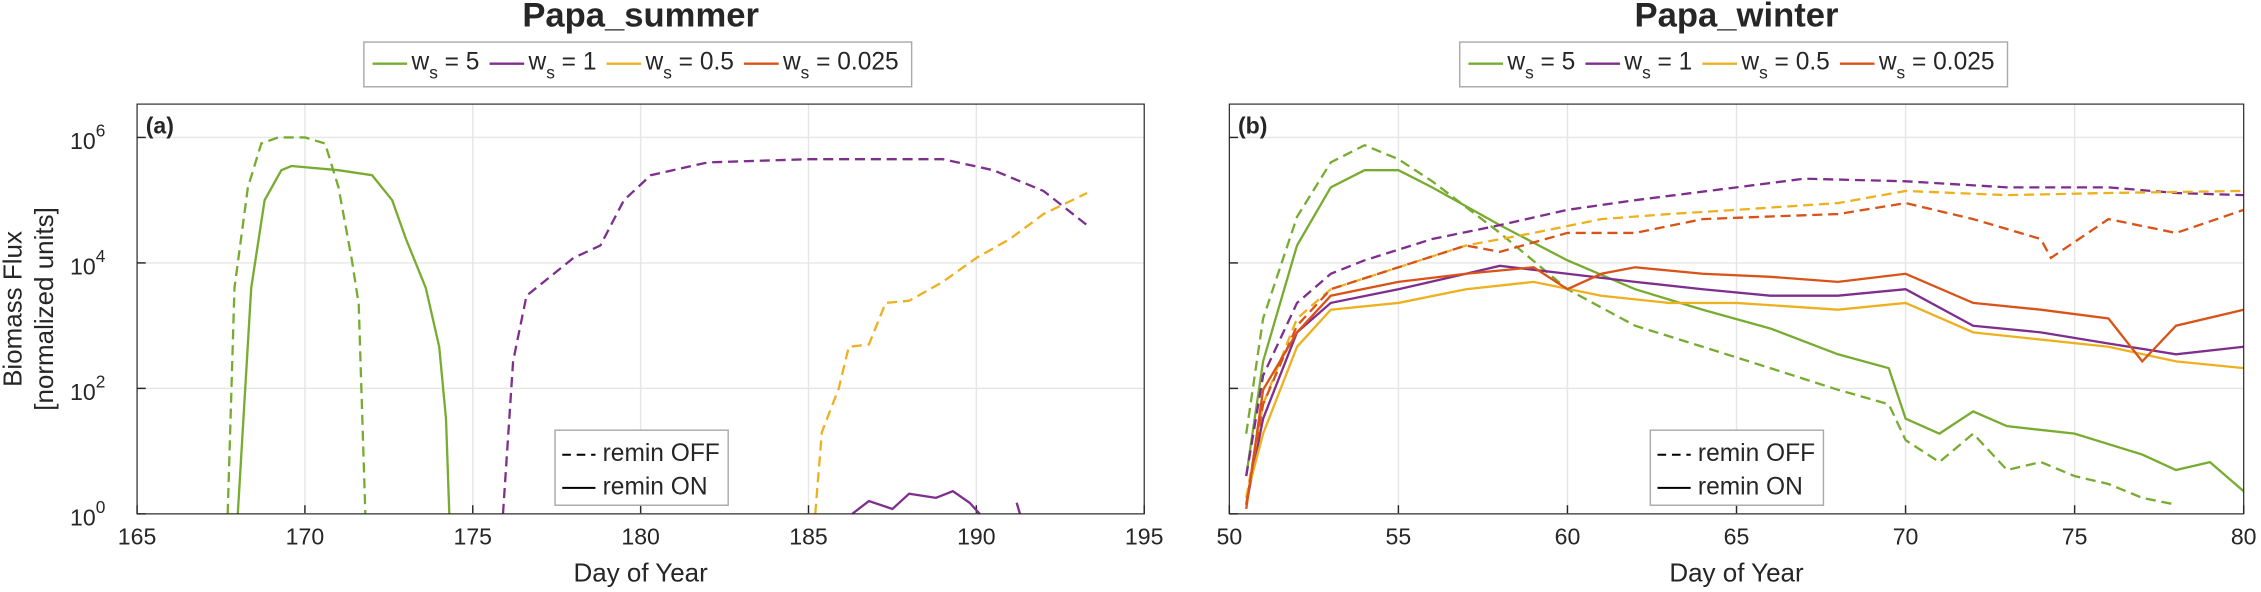  I want to click on x-tick-label: 195, so click(1144, 536).